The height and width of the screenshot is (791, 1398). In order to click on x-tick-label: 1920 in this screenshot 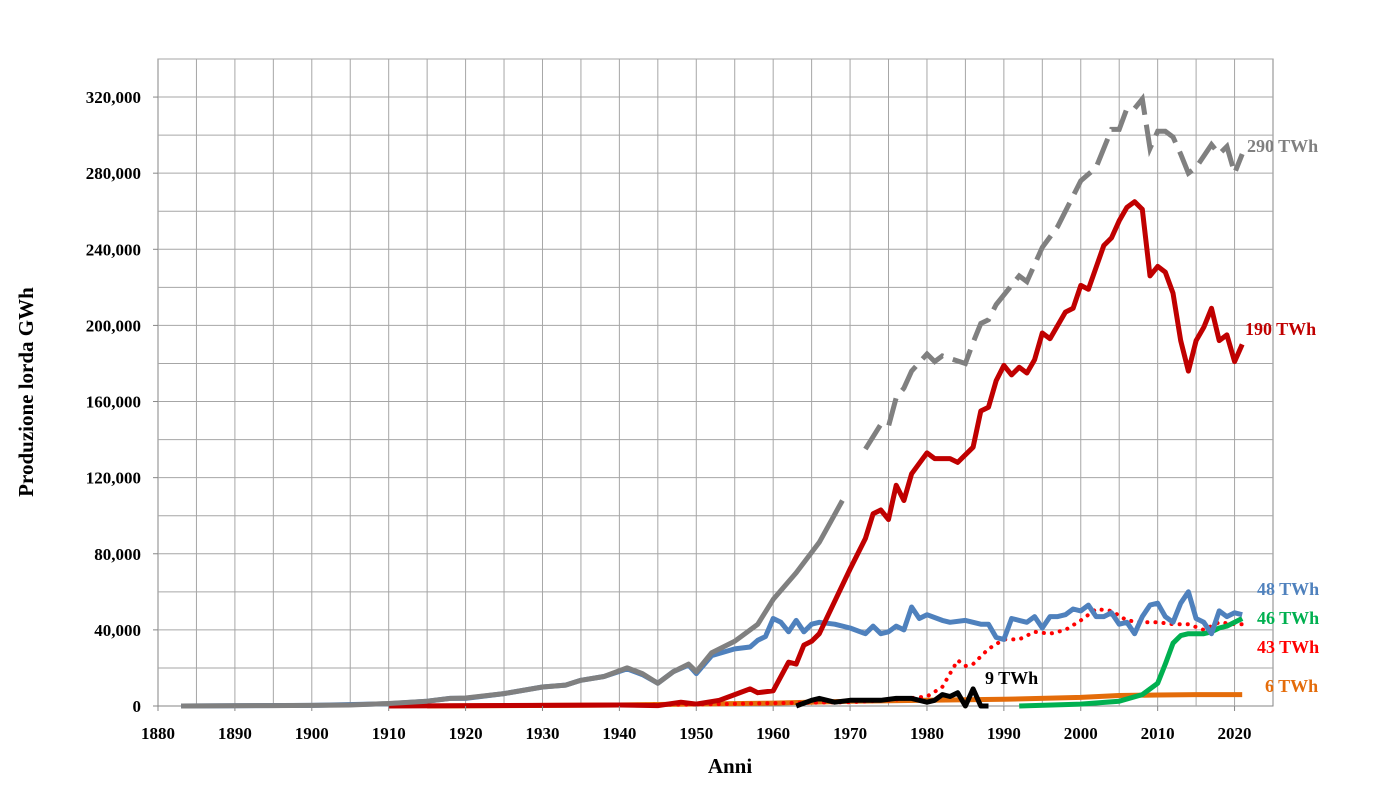, I will do `click(466, 733)`.